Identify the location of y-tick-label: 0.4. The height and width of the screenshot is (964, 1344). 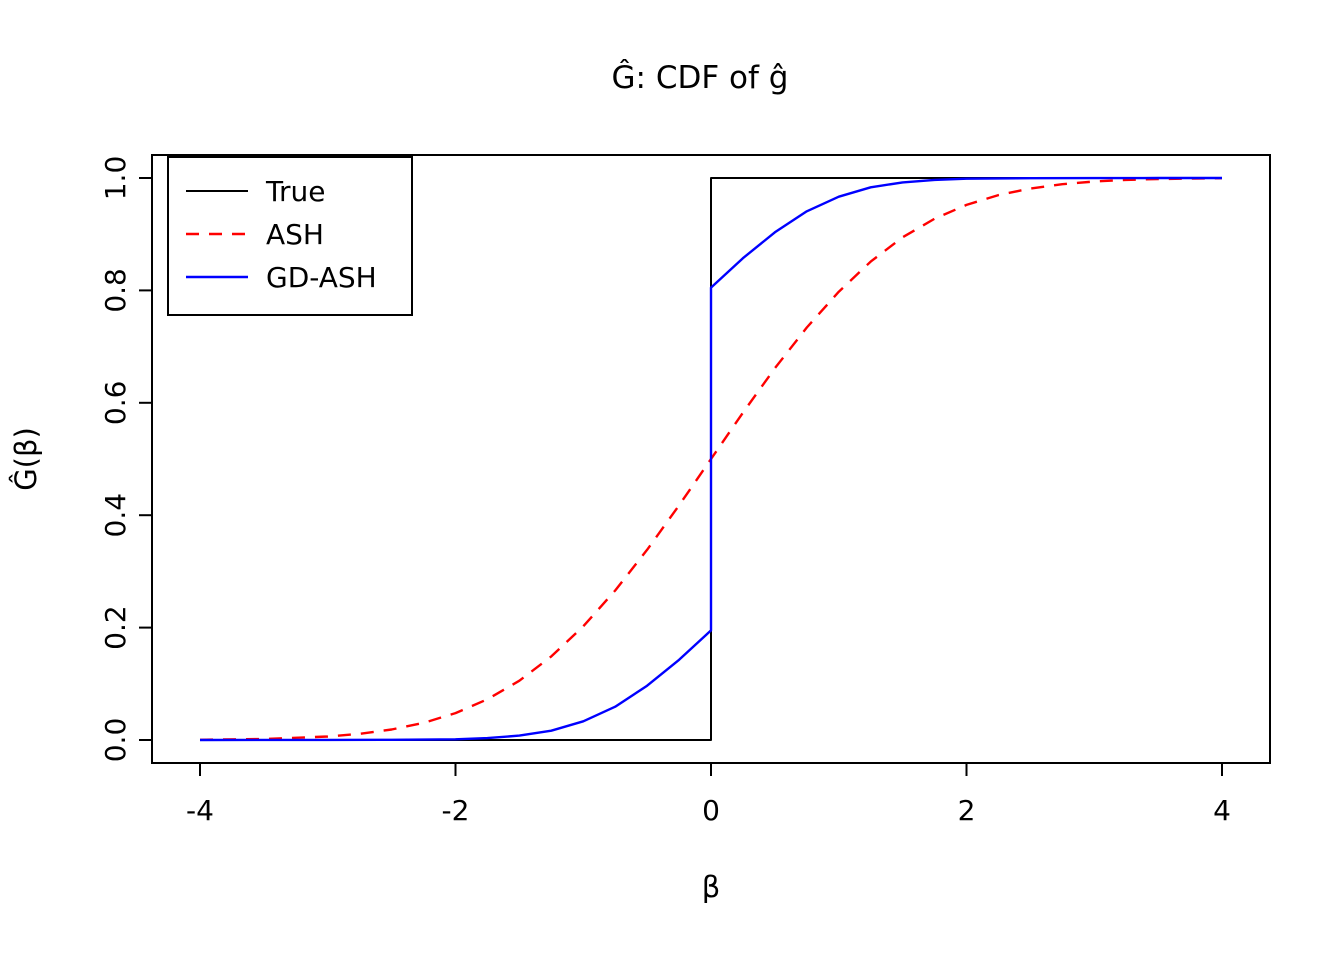
(115, 515).